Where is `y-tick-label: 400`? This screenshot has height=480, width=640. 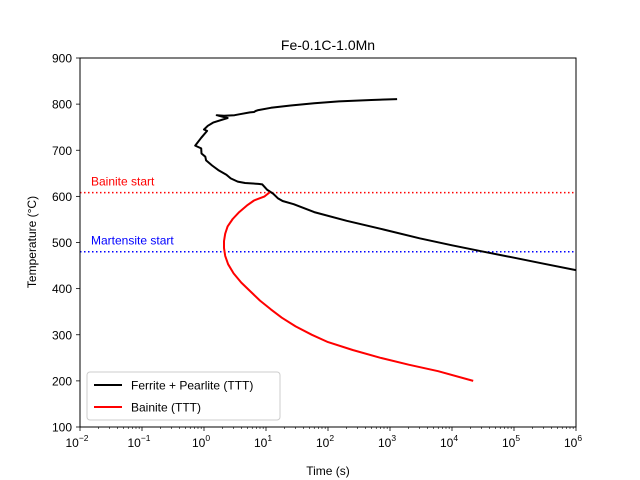 y-tick-label: 400 is located at coordinates (62, 289).